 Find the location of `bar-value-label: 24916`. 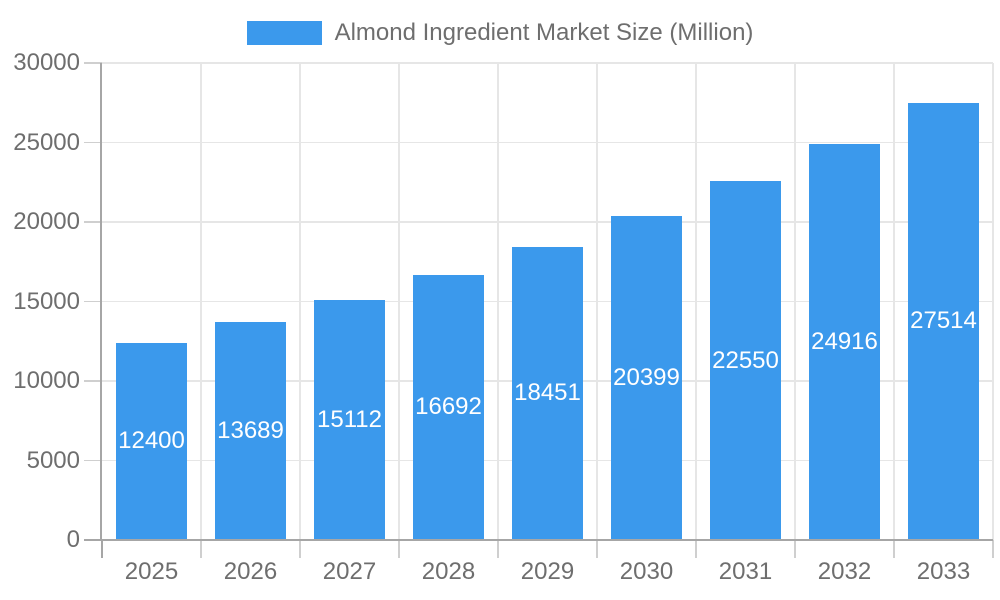

bar-value-label: 24916 is located at coordinates (844, 341).